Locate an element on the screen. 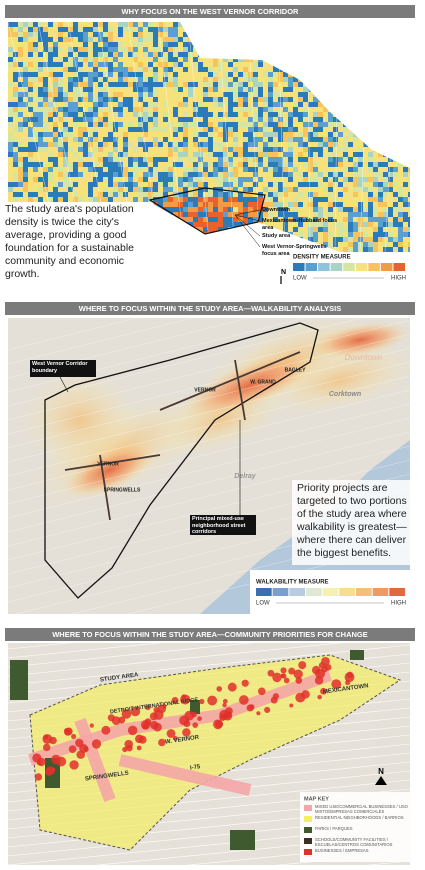  legend-high: HIGH is located at coordinates (398, 279).